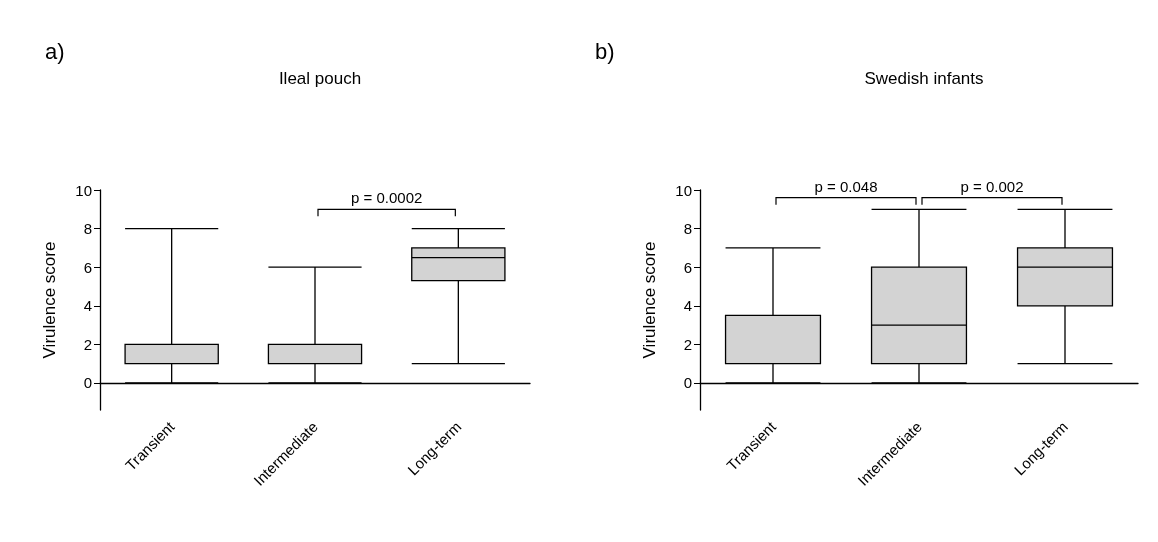  What do you see at coordinates (387, 198) in the screenshot?
I see `annotation: p = 0.0002` at bounding box center [387, 198].